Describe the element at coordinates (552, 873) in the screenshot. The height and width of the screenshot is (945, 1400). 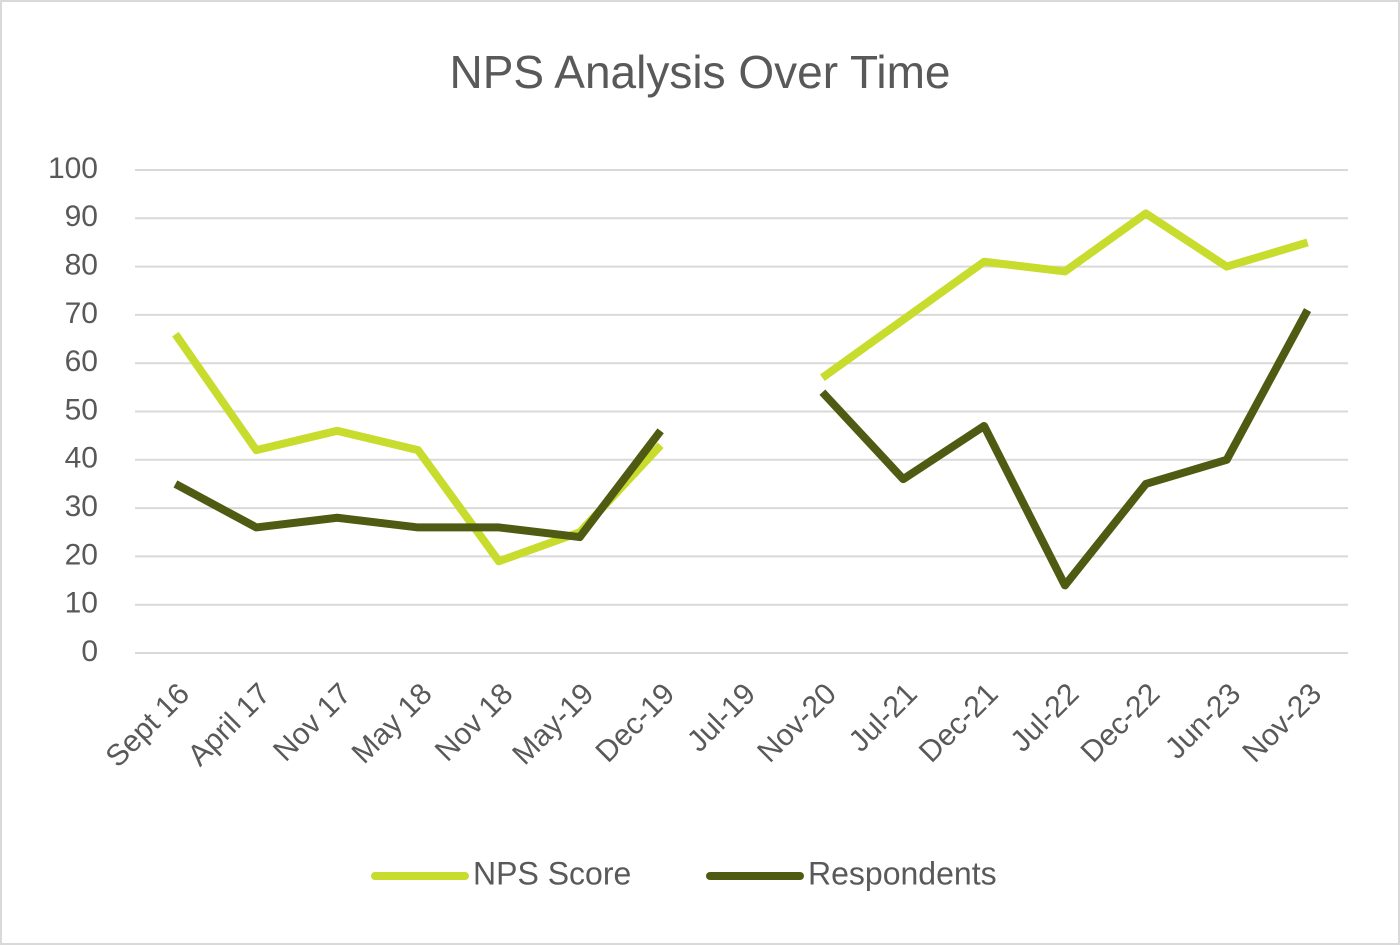
I see `legend-label: NPS Score` at that location.